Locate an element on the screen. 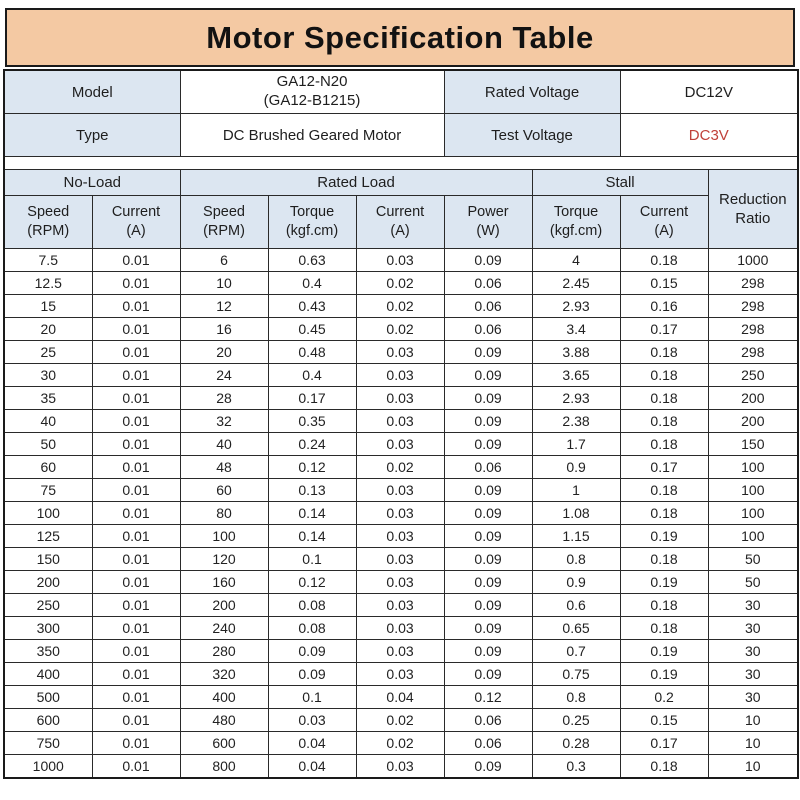  table-cell: 12.5 is located at coordinates (48, 283).